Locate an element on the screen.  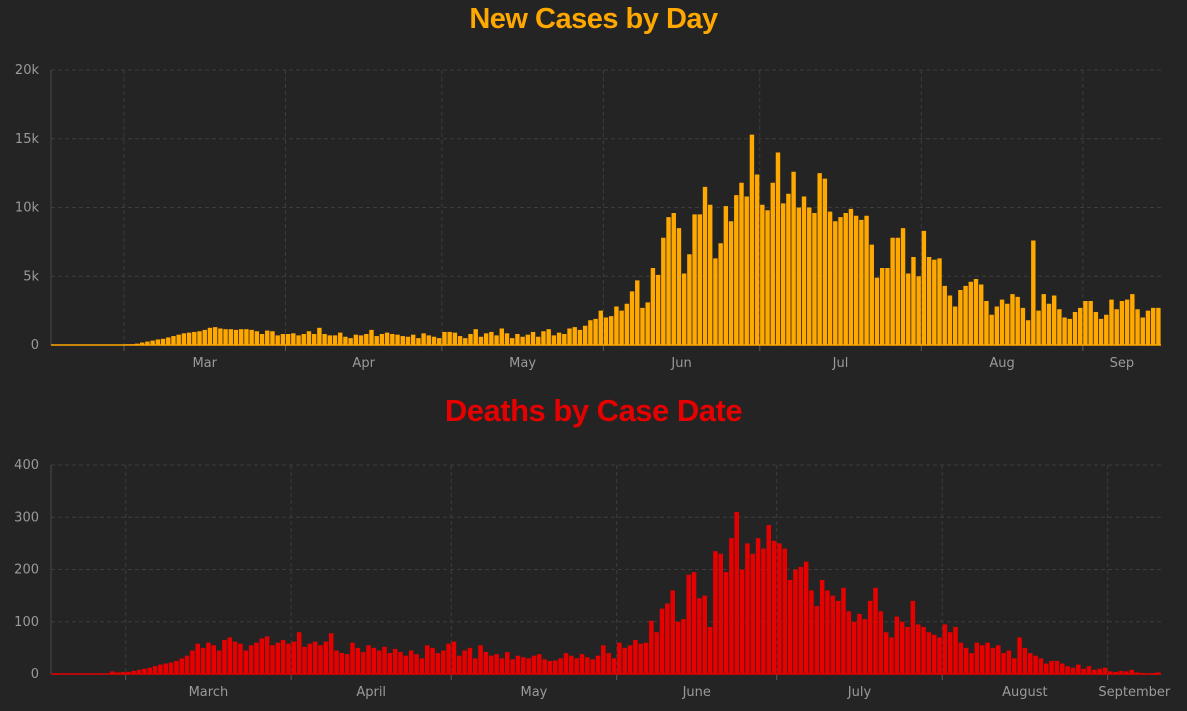
x-tick-label: Aug is located at coordinates (1001, 363).